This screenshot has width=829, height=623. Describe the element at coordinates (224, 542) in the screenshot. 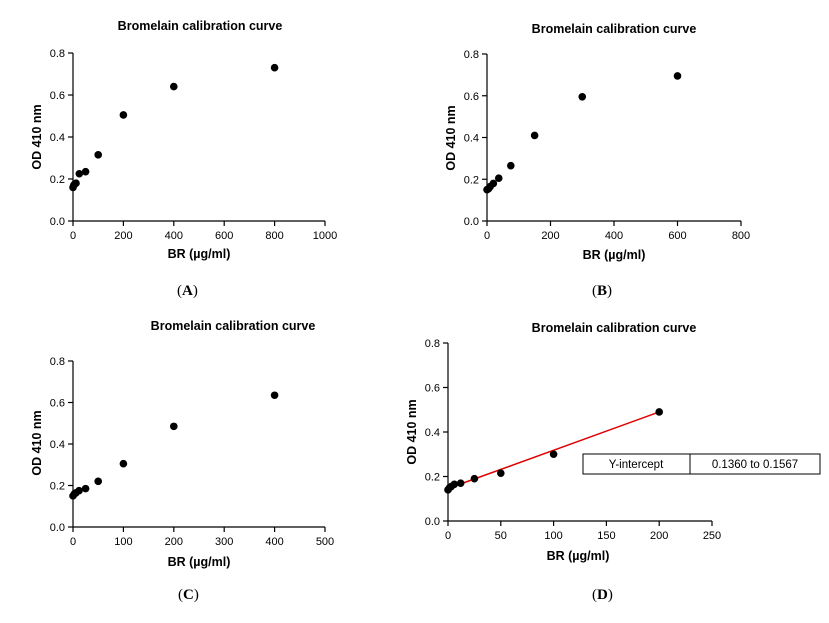

I see `x-tick-label: 300` at that location.